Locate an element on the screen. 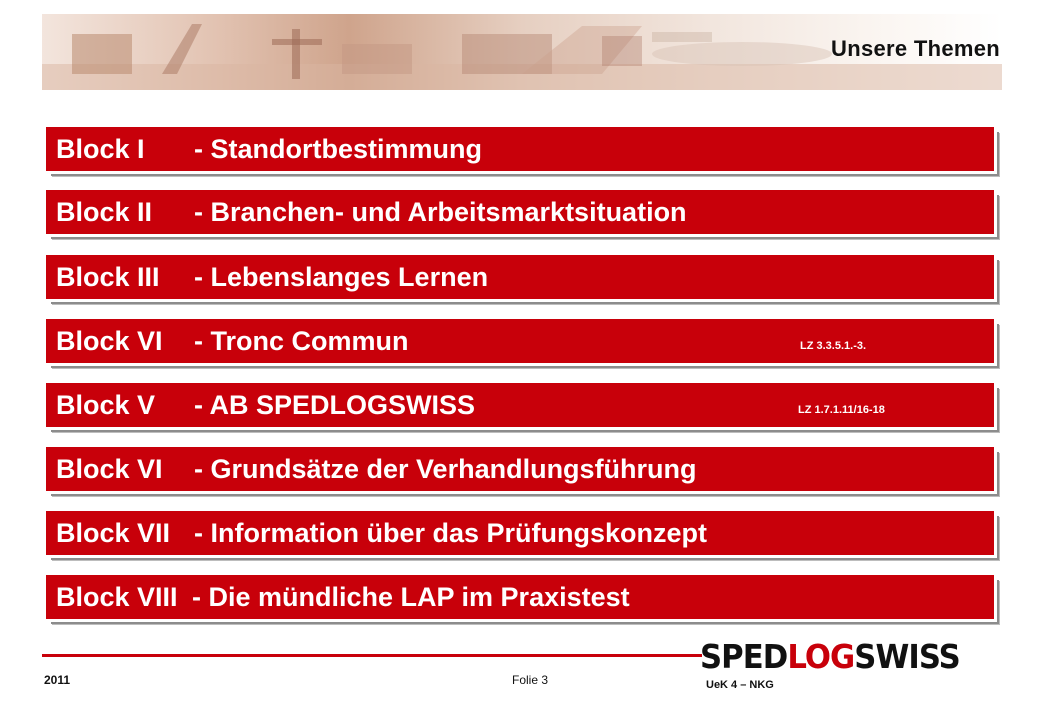 The width and height of the screenshot is (1040, 720). block-label: Block I is located at coordinates (100, 149).